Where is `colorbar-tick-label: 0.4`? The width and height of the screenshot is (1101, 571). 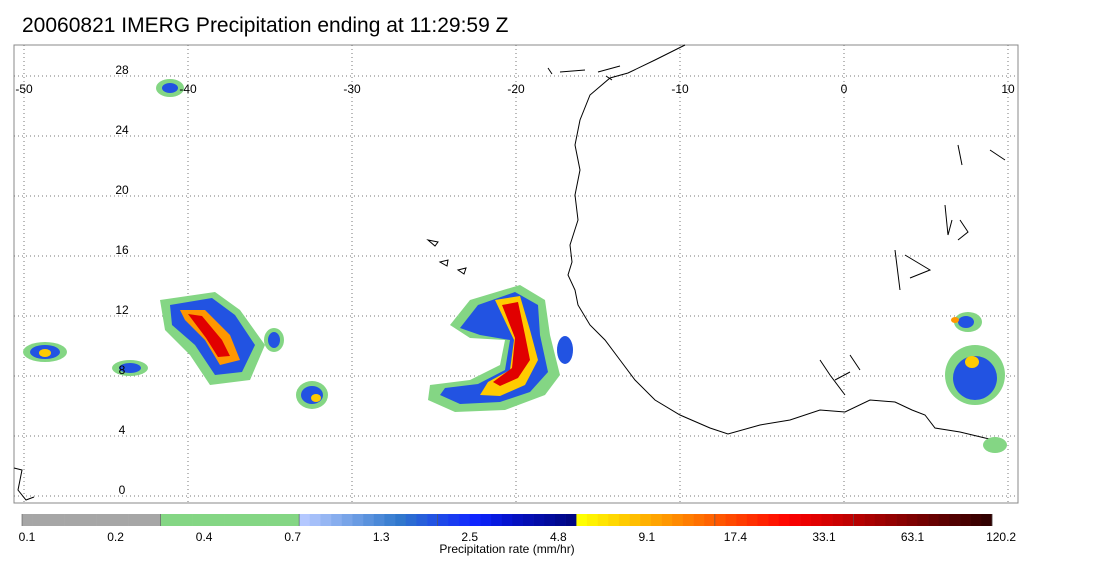
colorbar-tick-label: 0.4 is located at coordinates (204, 537).